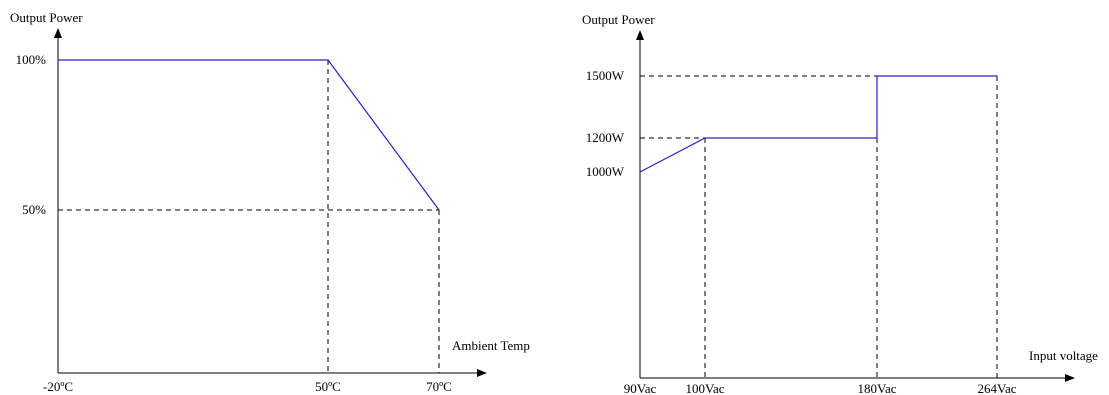  Describe the element at coordinates (877, 388) in the screenshot. I see `x-tick-label: 180Vac` at that location.